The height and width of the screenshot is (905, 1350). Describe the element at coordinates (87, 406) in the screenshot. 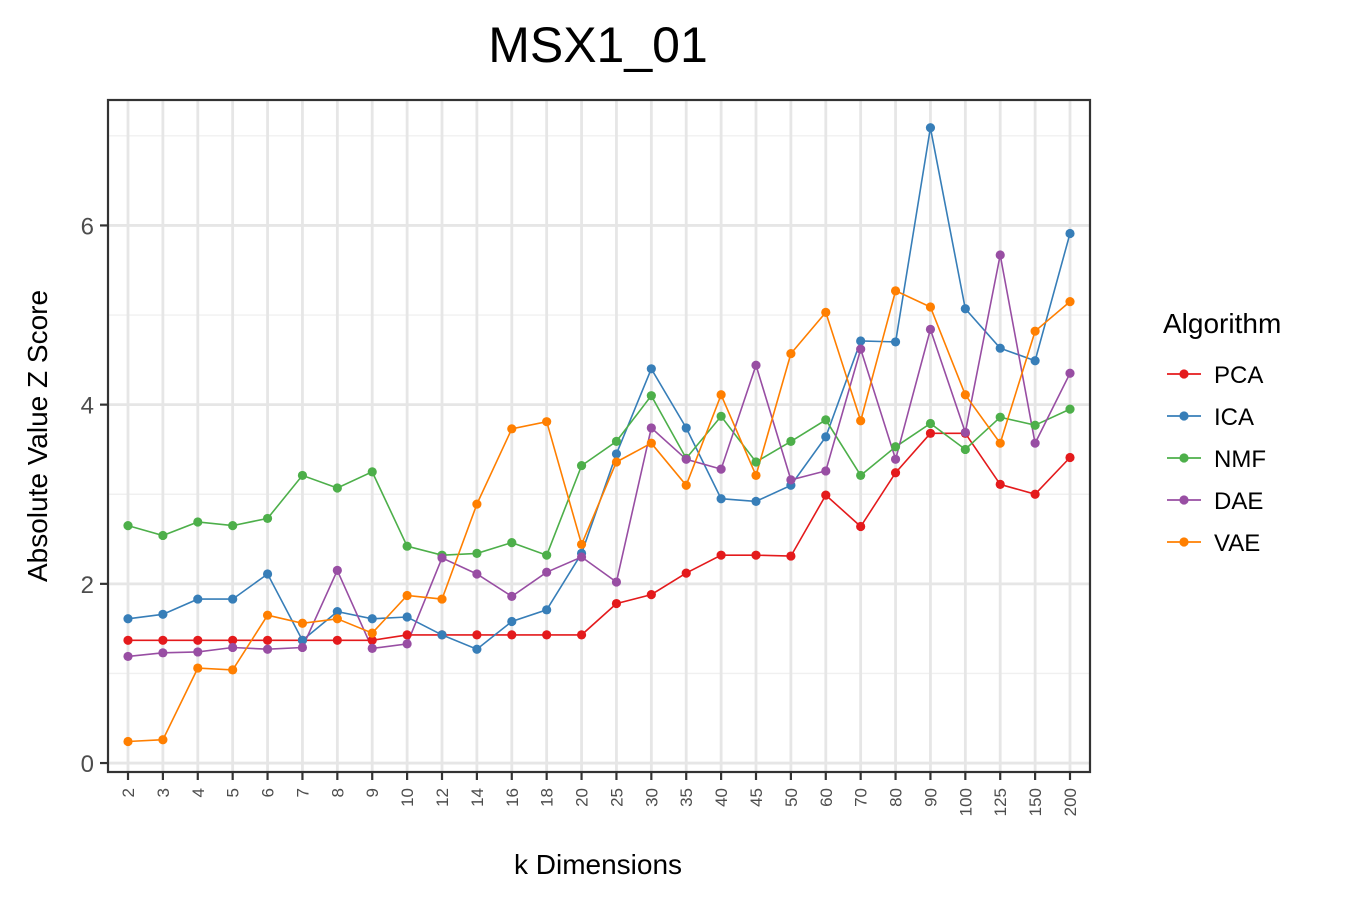

I see `y-tick-label: 4` at that location.